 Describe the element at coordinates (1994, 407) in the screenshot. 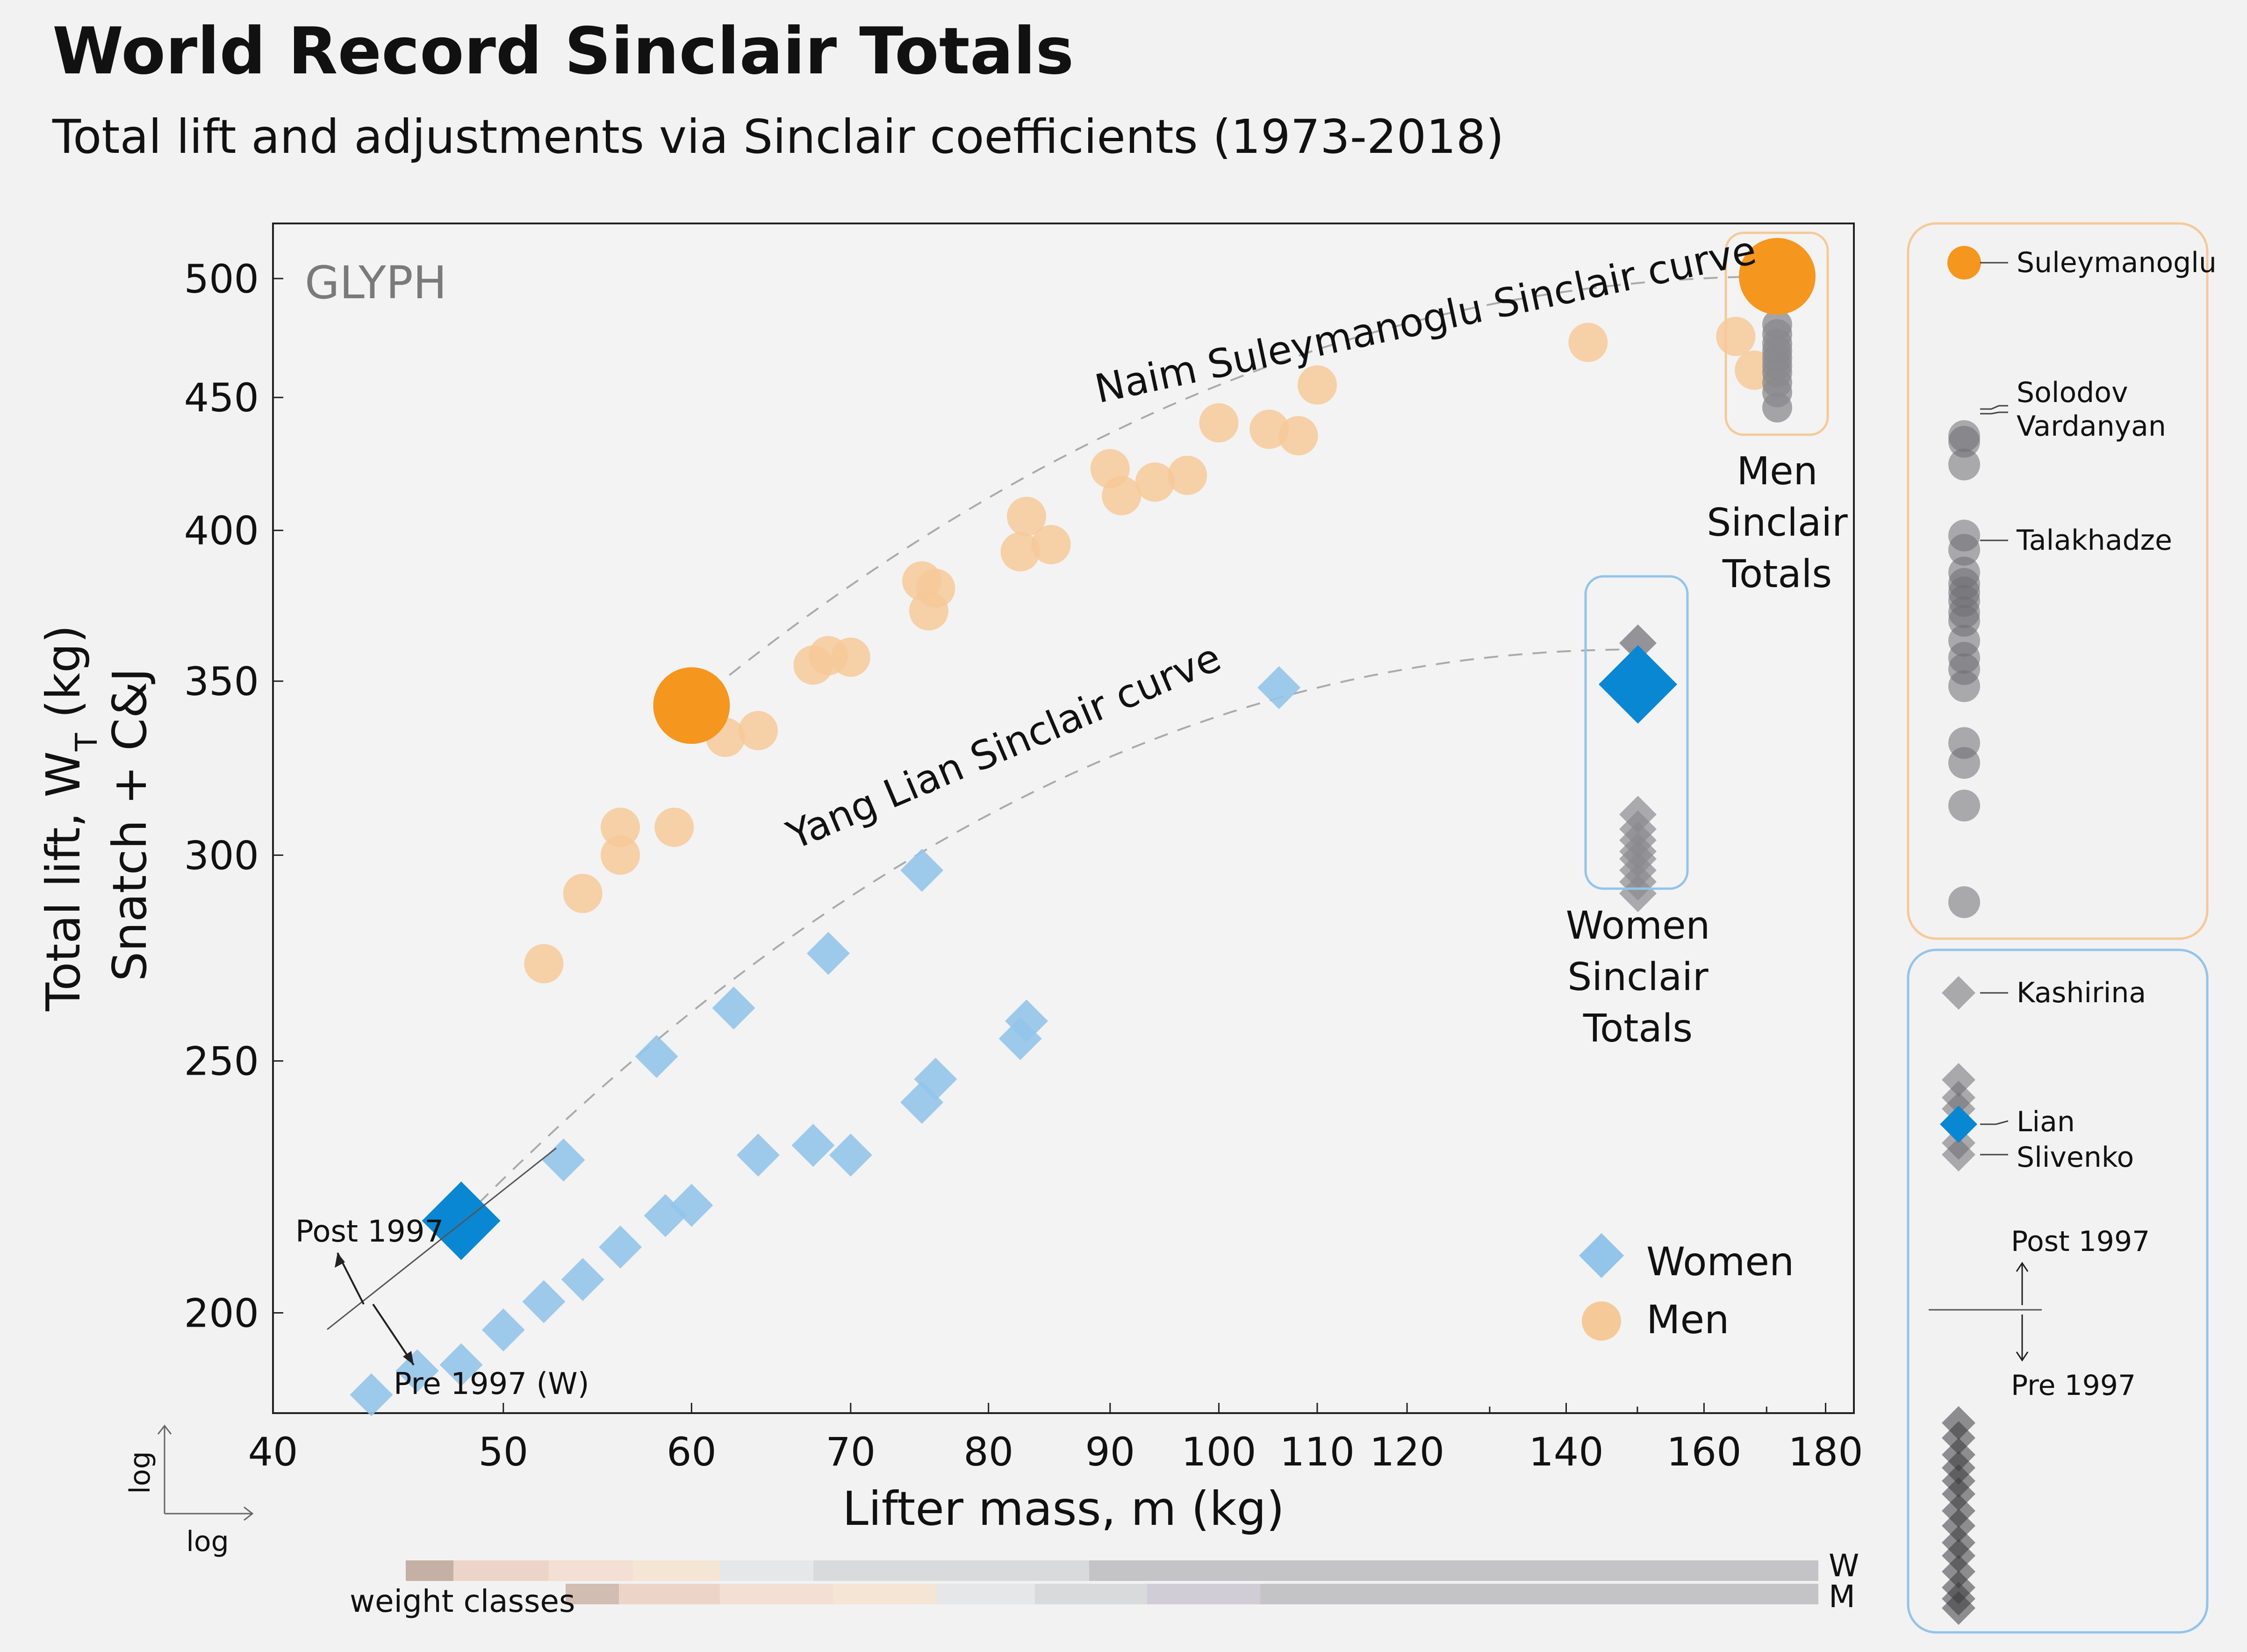

I see `solodov-leader` at that location.